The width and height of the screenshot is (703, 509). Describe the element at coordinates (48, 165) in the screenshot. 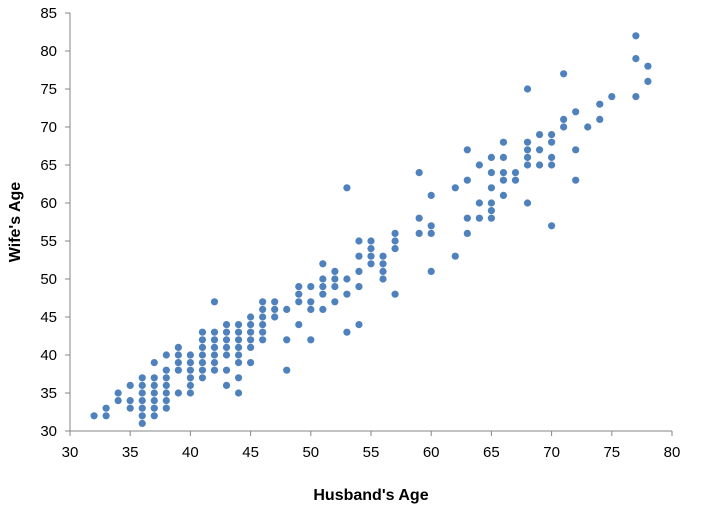

I see `y-tick-label: 65` at that location.